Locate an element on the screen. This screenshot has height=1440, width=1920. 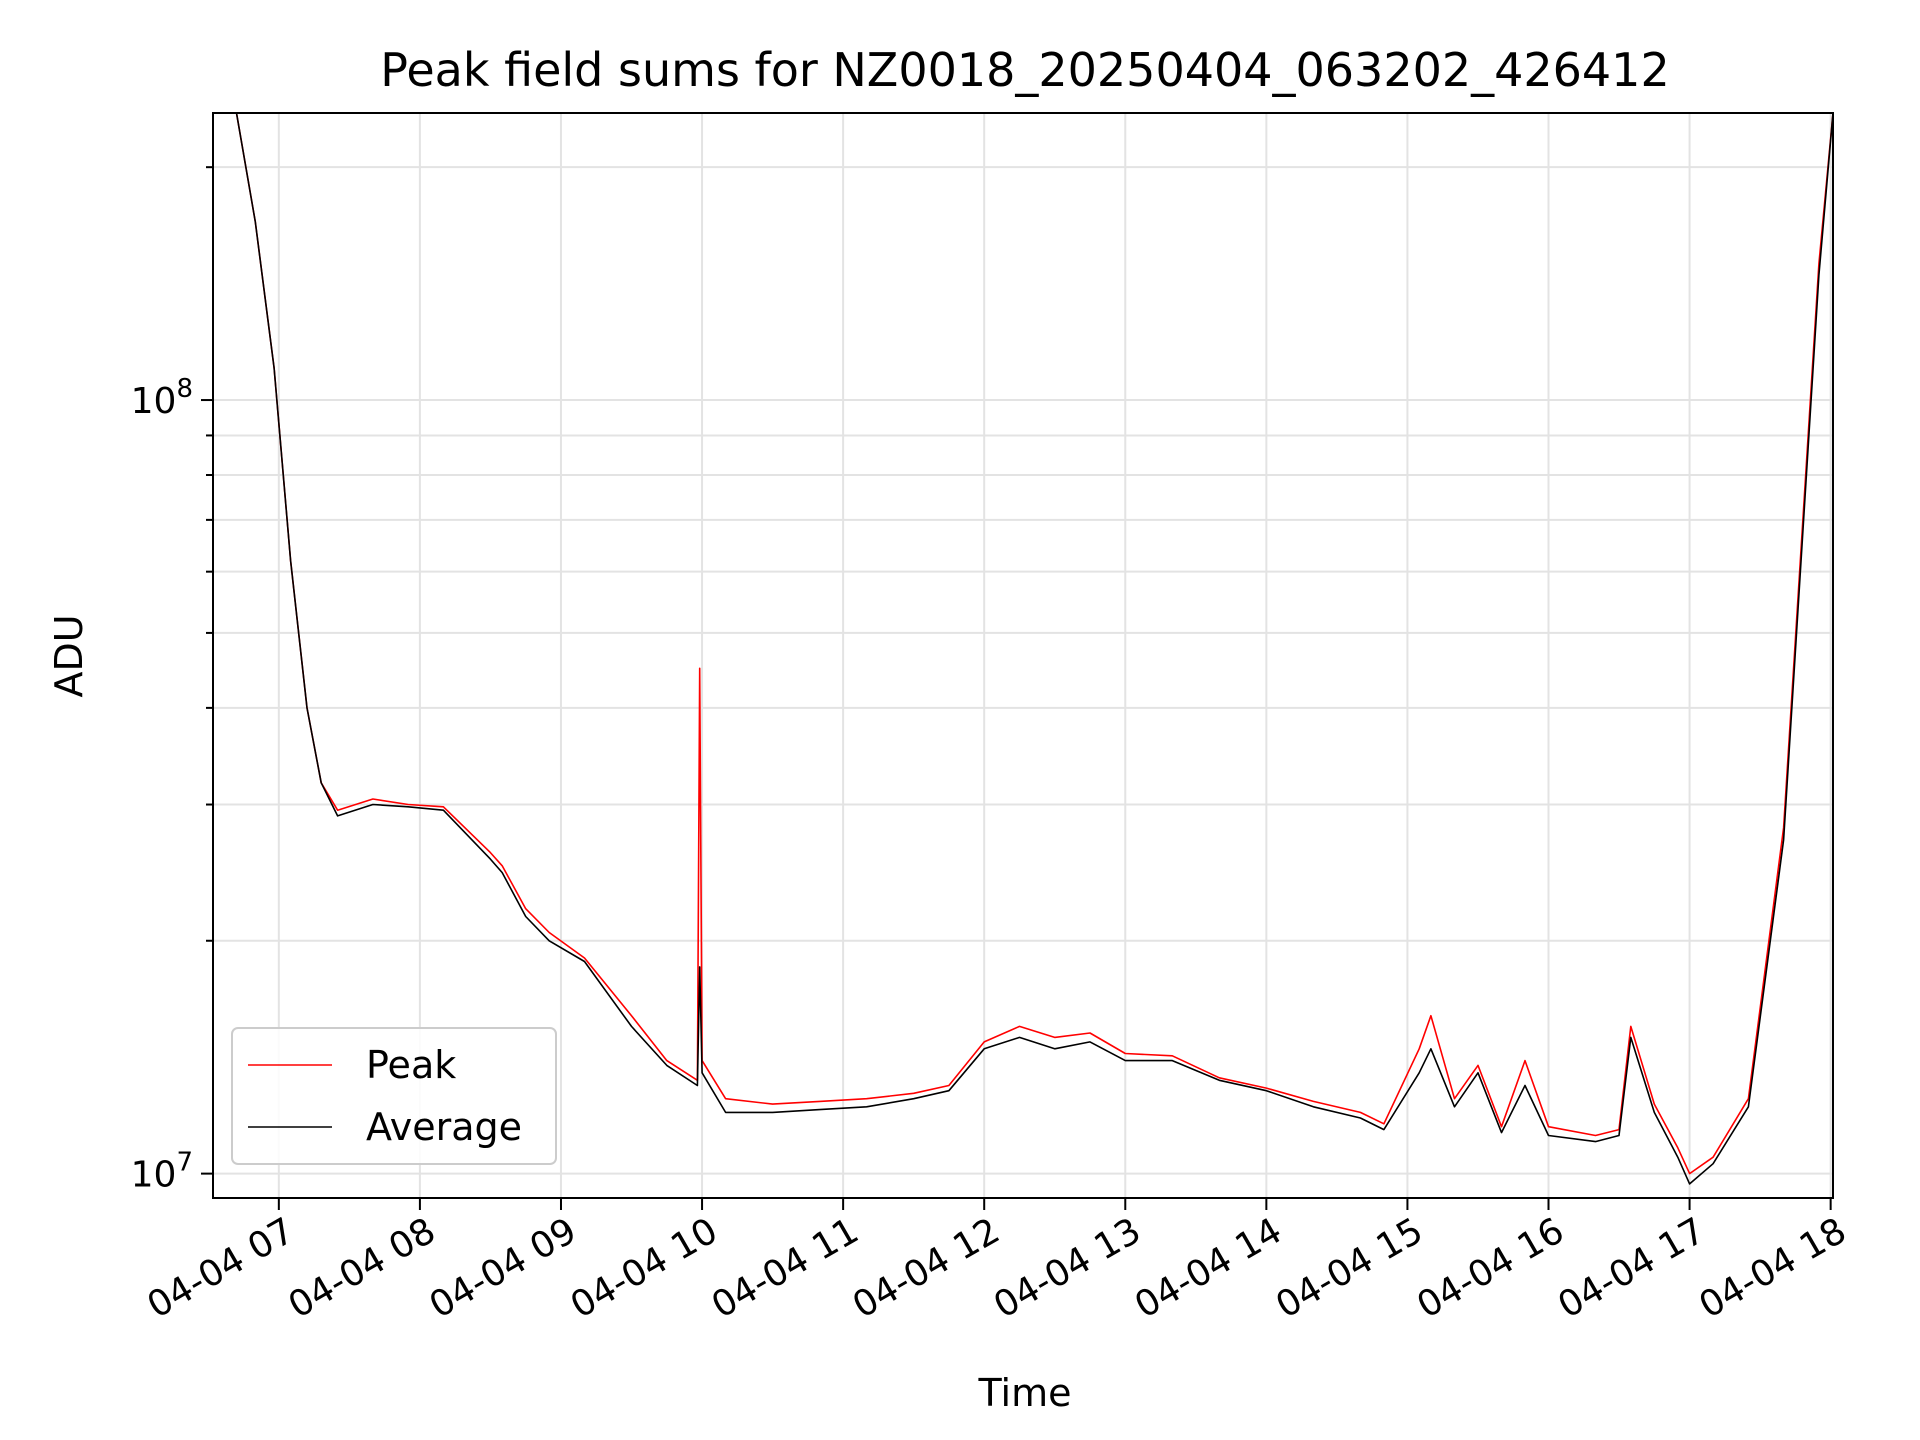
y-tick-label: 10⁸ is located at coordinates (162, 398).